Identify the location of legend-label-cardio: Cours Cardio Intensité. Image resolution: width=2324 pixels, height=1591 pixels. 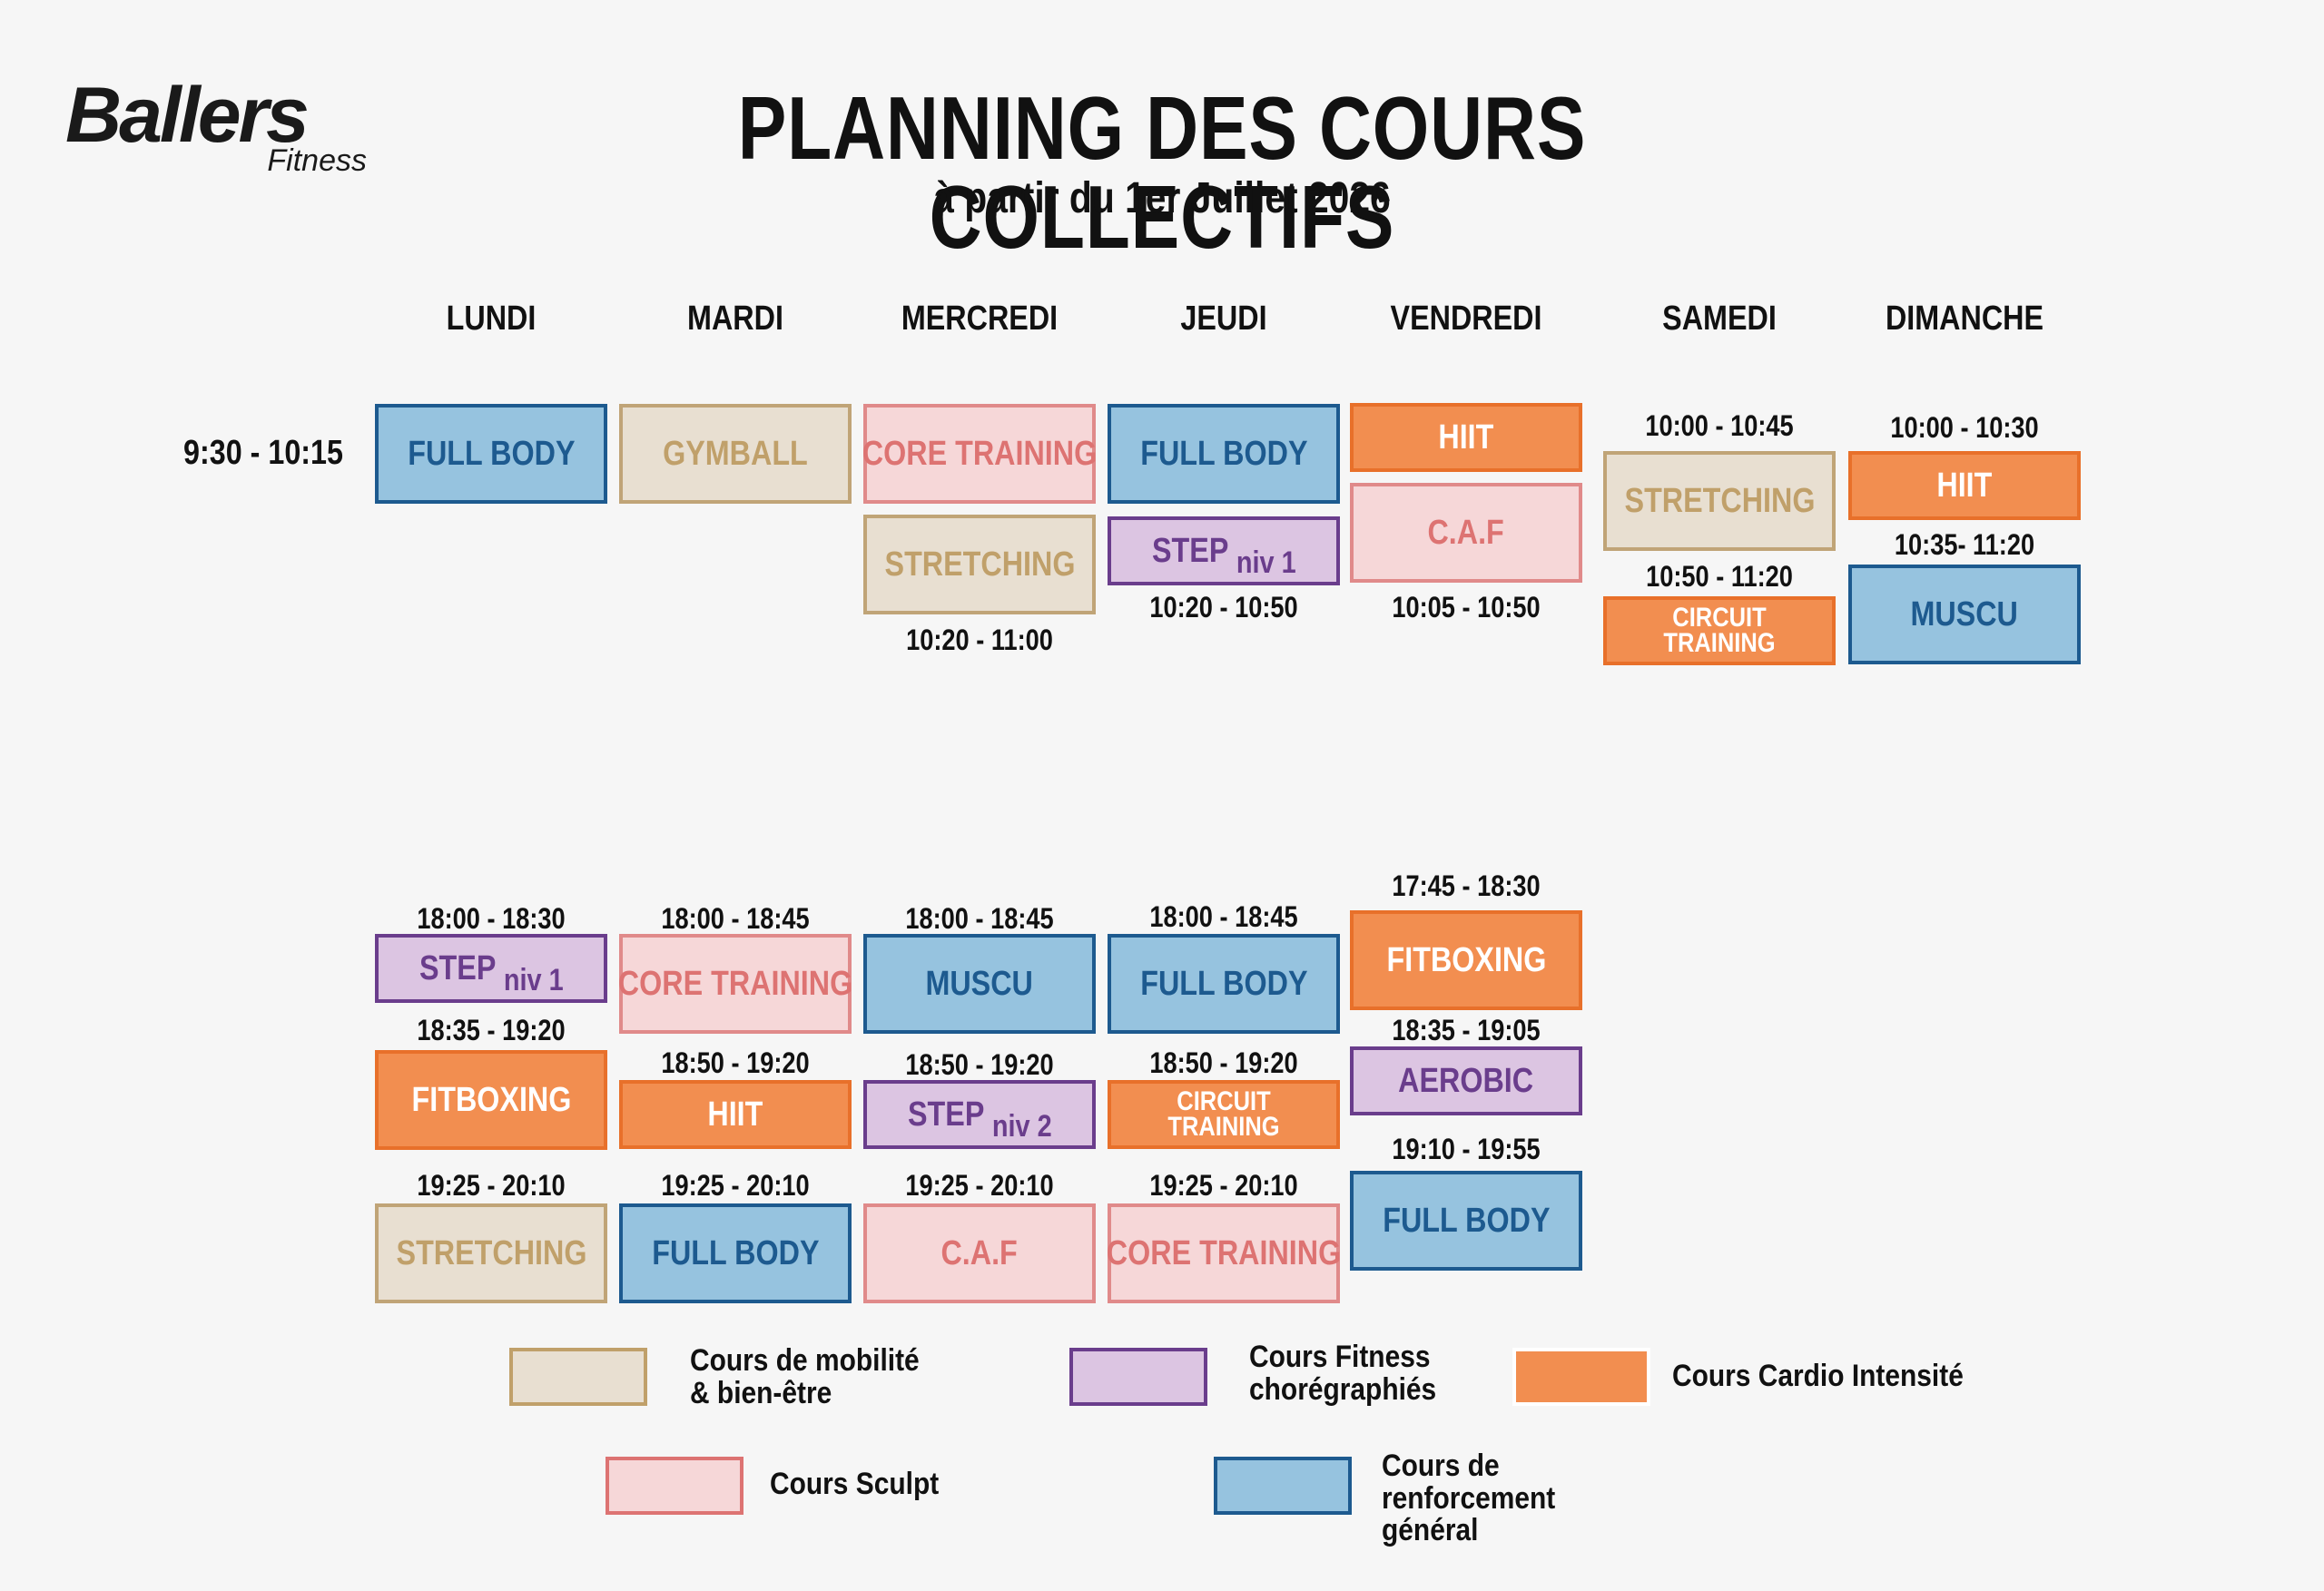
(1818, 1376).